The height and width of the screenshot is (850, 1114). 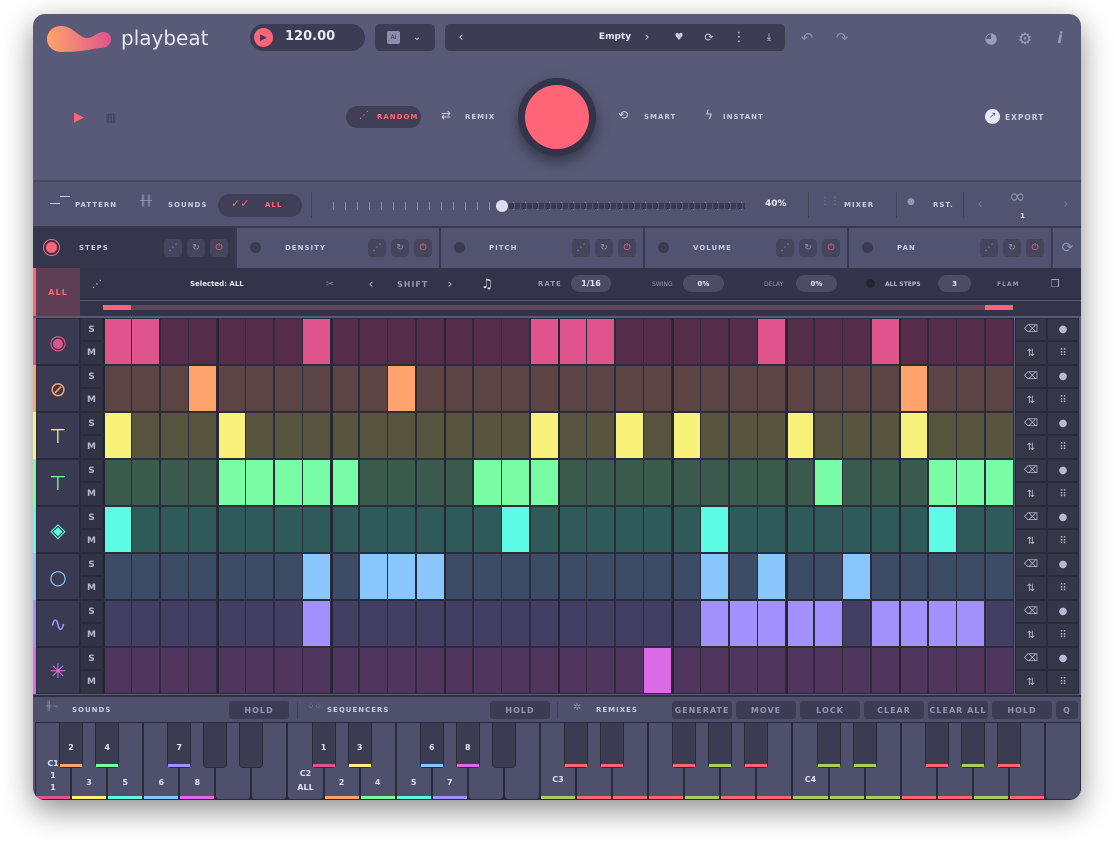 What do you see at coordinates (323, 745) in the screenshot?
I see `black-key: 1` at bounding box center [323, 745].